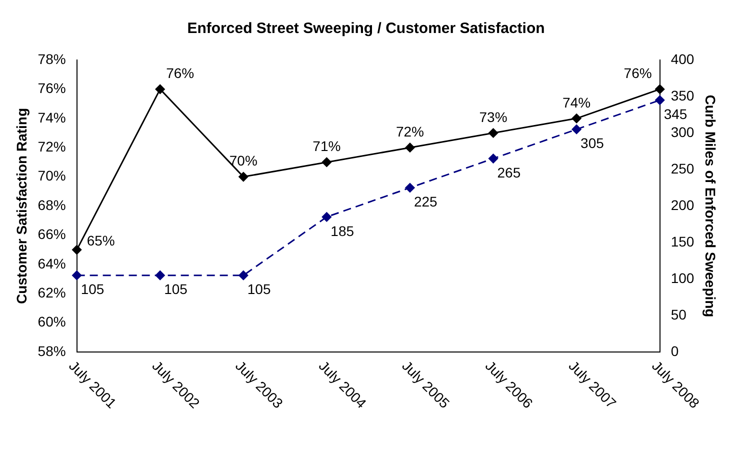  I want to click on y2-tick-label: 400, so click(682, 58).